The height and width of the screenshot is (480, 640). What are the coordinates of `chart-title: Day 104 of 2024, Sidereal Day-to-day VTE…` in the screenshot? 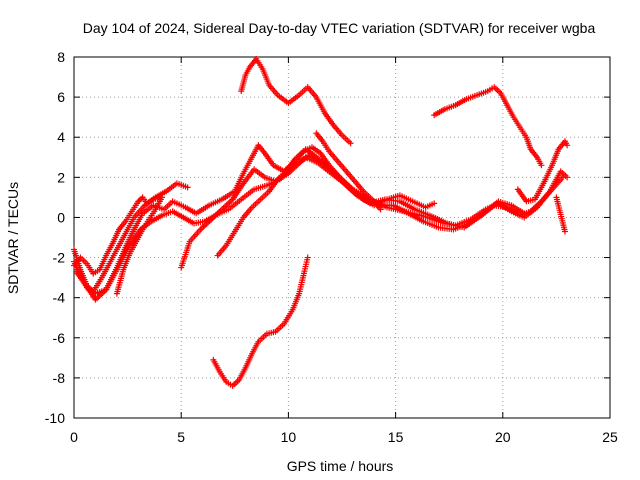 It's located at (339, 28).